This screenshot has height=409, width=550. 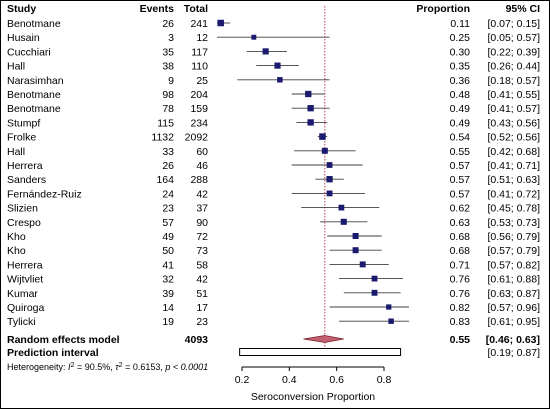 I want to click on study-events: 1132, so click(x=162, y=138).